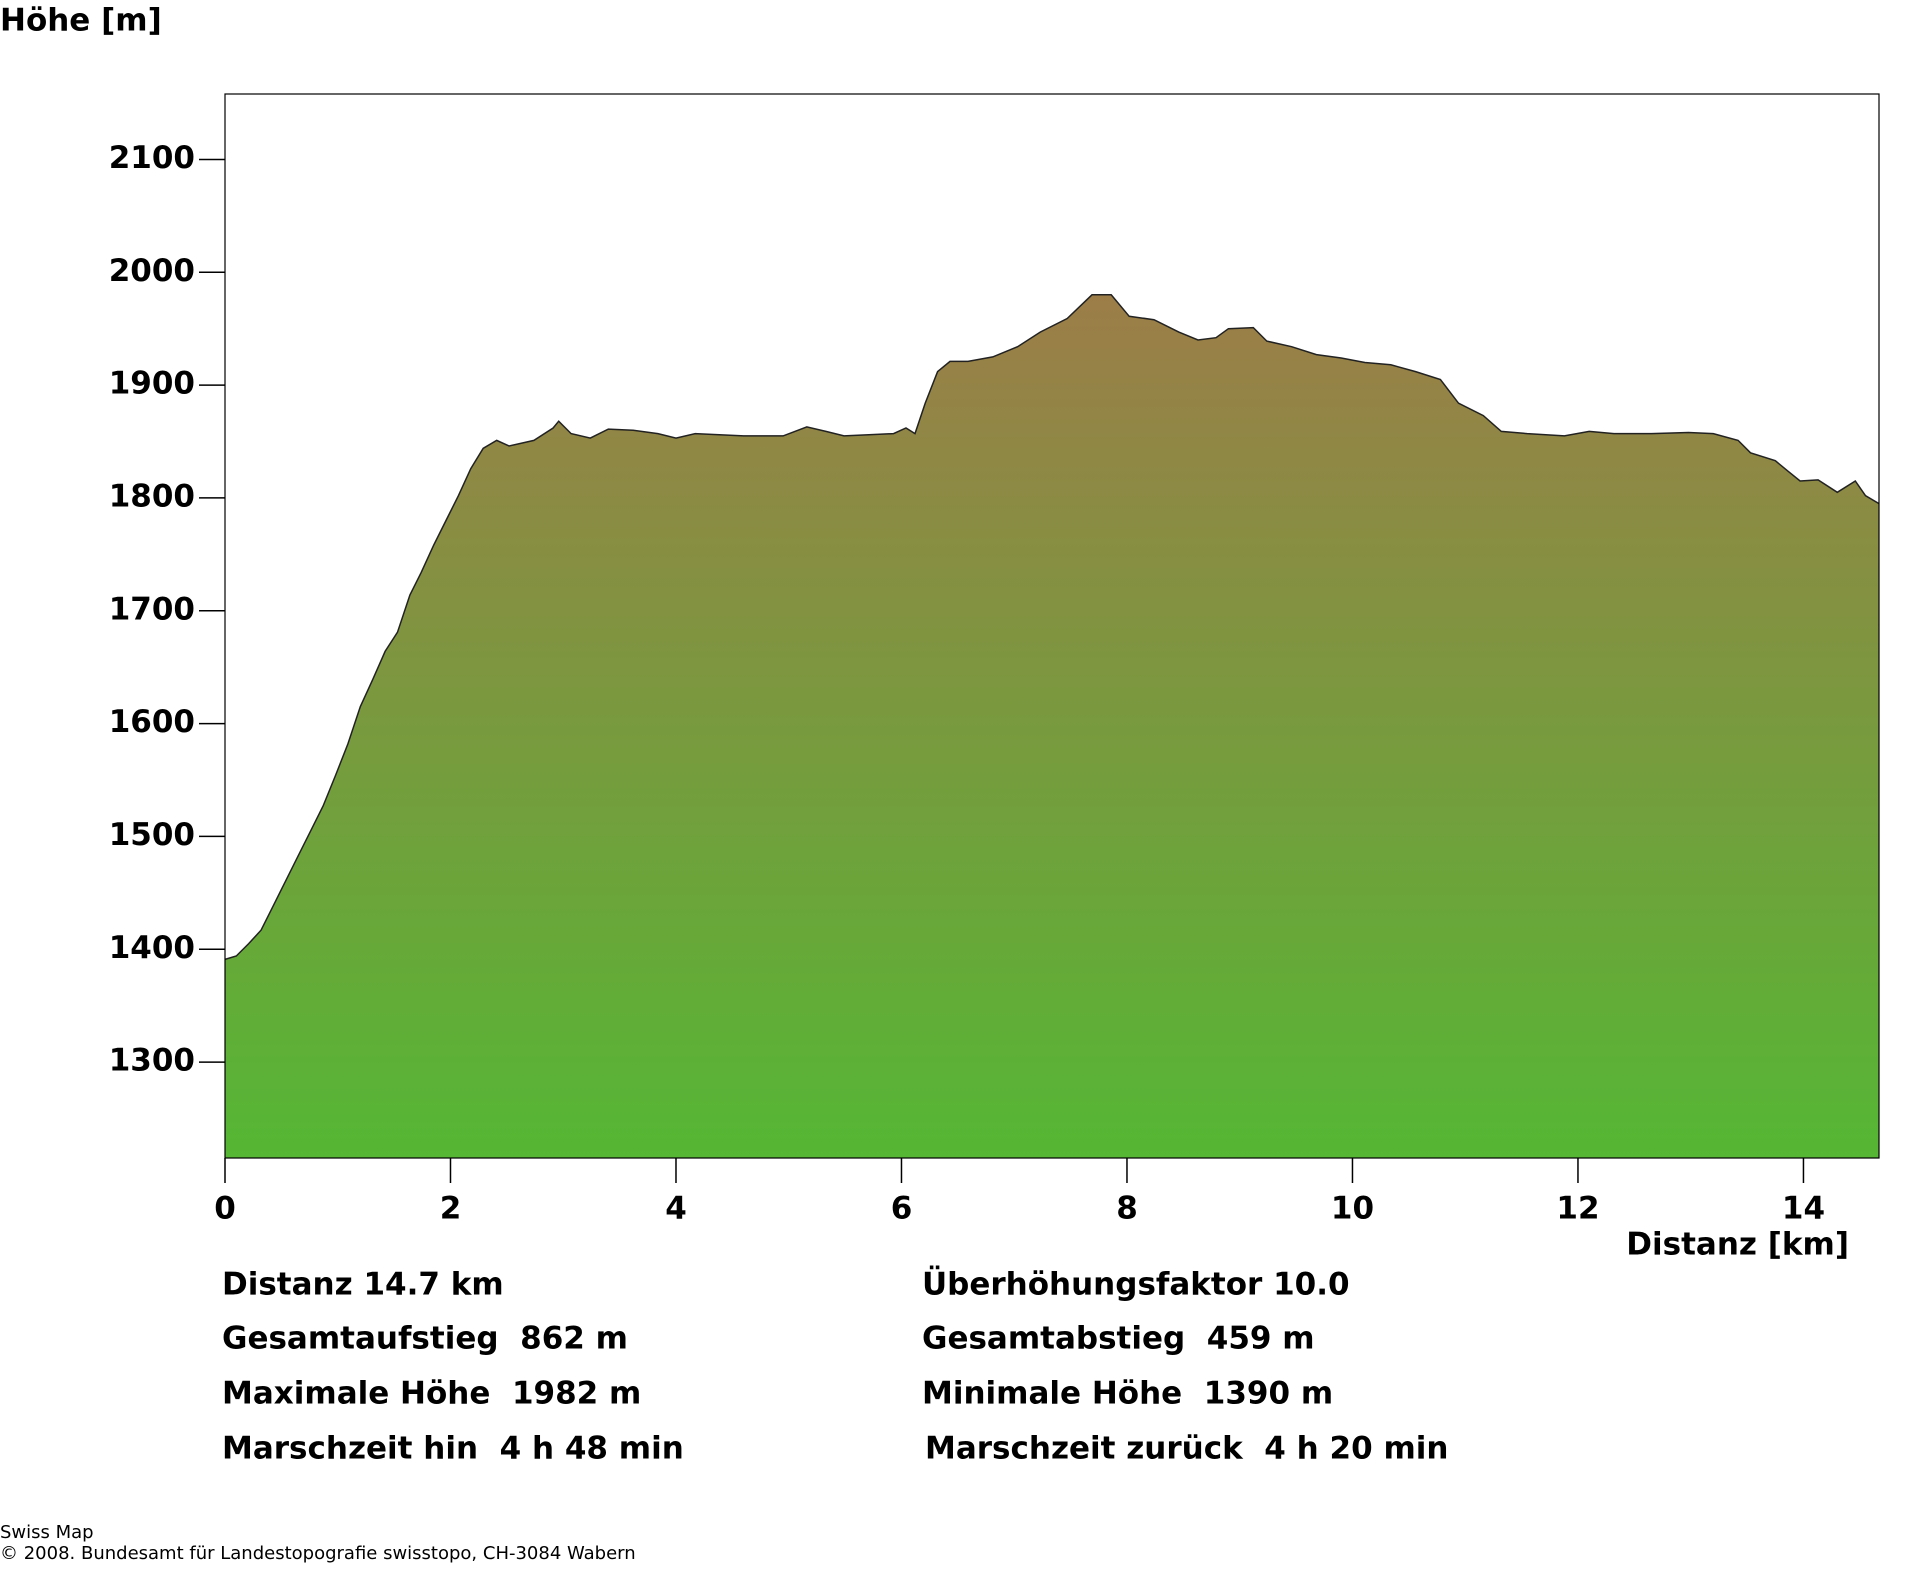  What do you see at coordinates (152, 271) in the screenshot?
I see `y-tick-label: 2000` at bounding box center [152, 271].